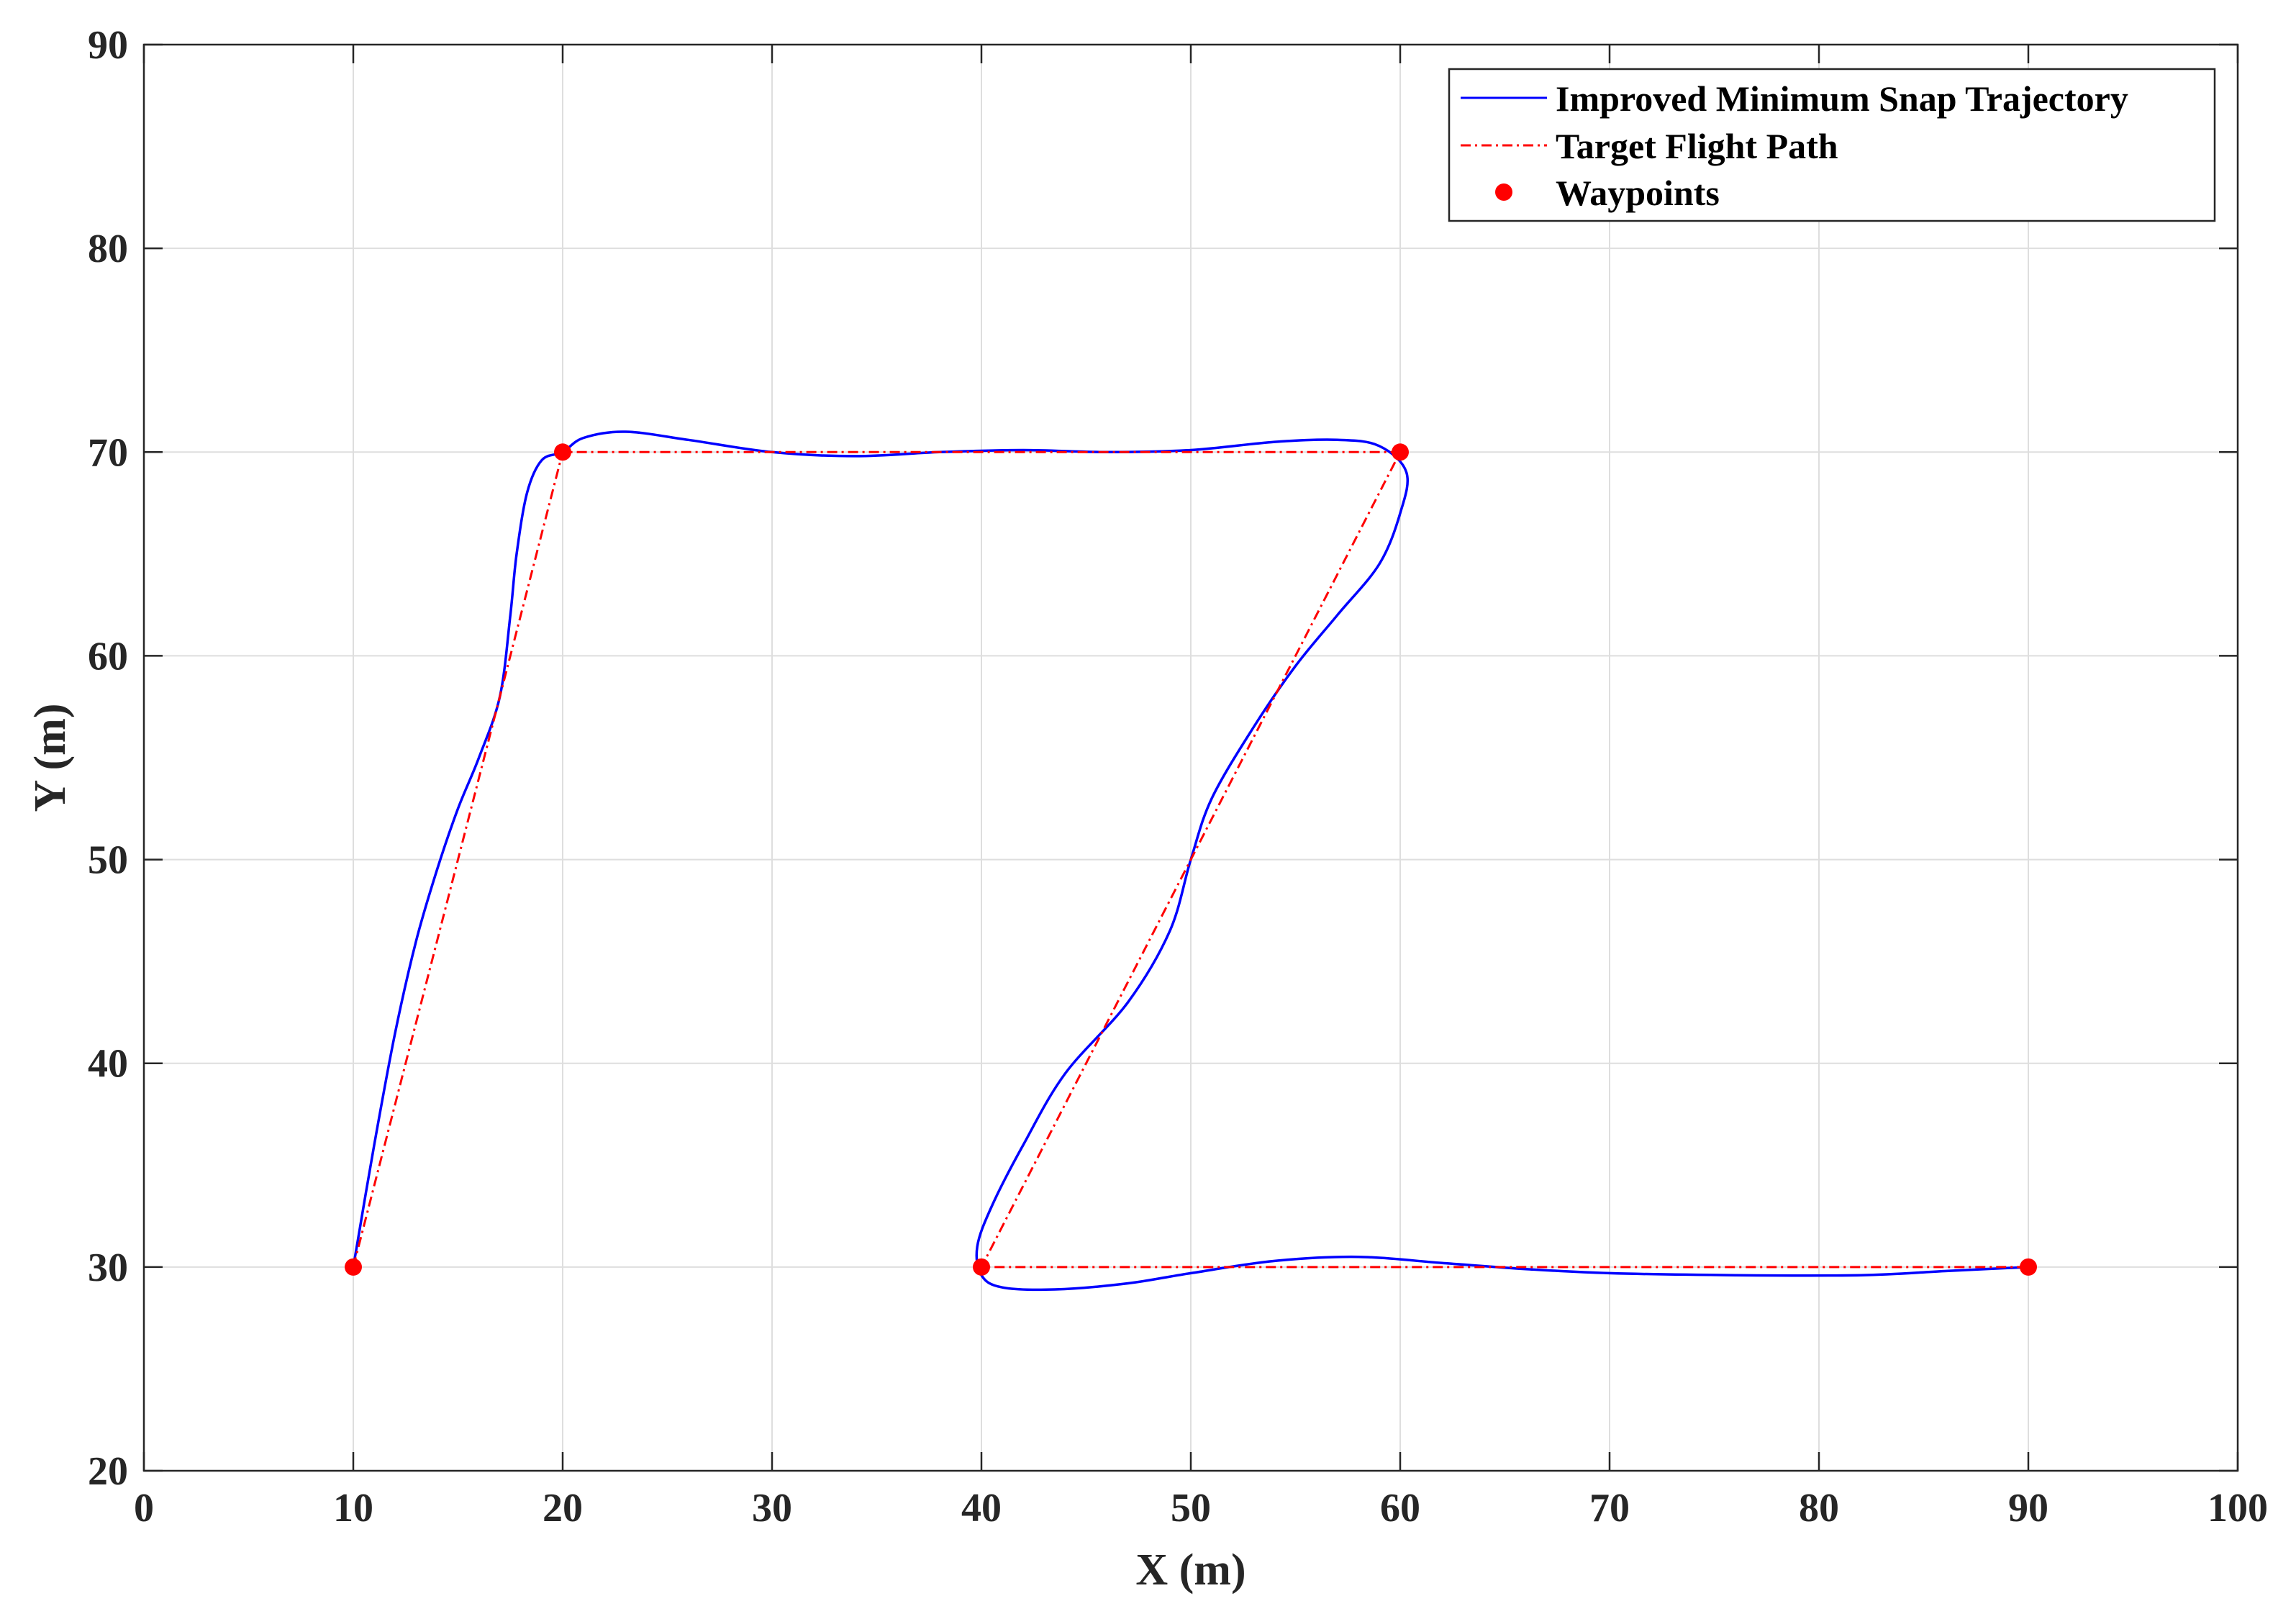 The width and height of the screenshot is (2296, 1619). What do you see at coordinates (2237, 1508) in the screenshot?
I see `x-tick-label: 100` at bounding box center [2237, 1508].